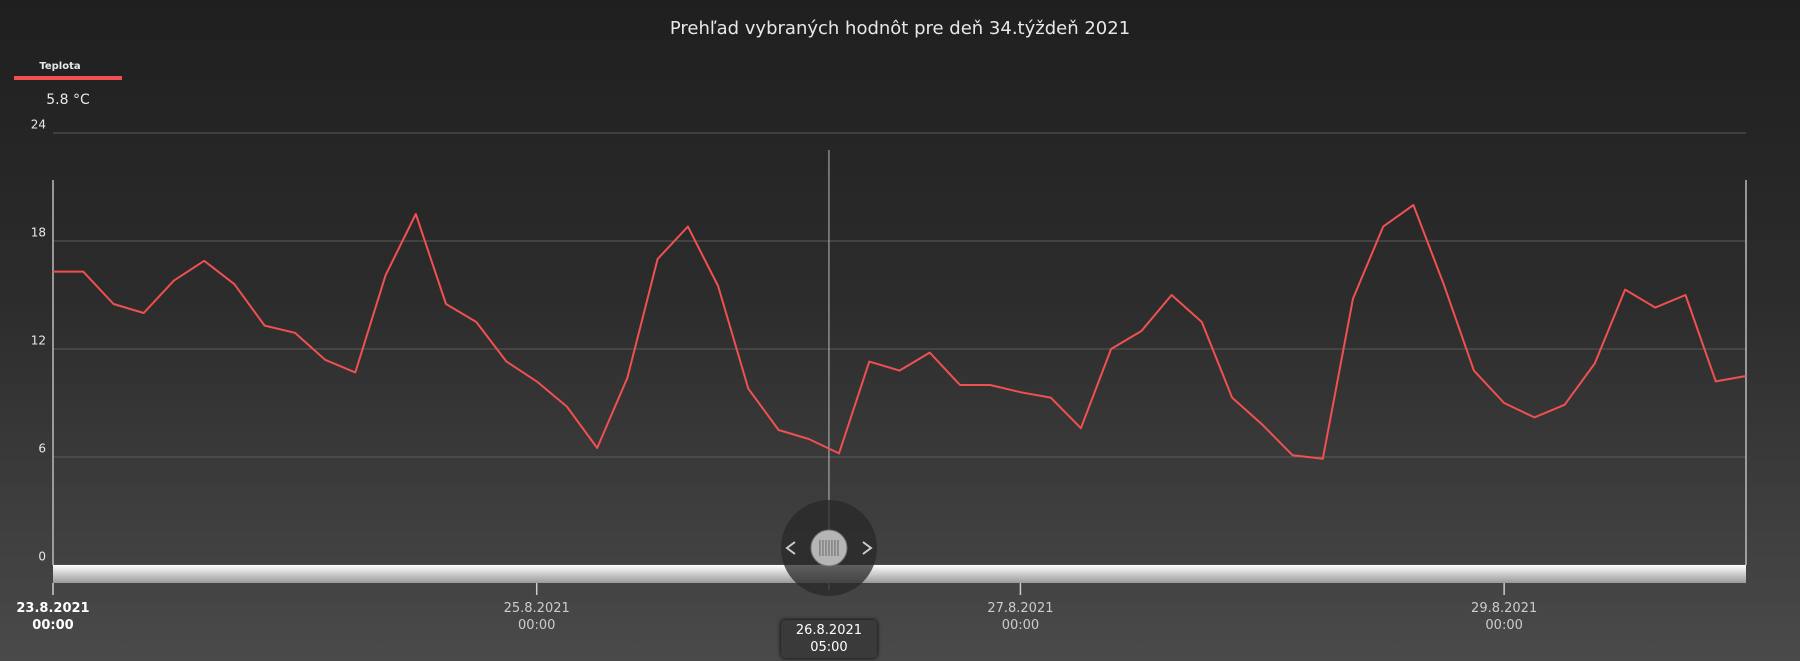 This screenshot has height=661, width=1800. I want to click on scrollbar, so click(899, 574).